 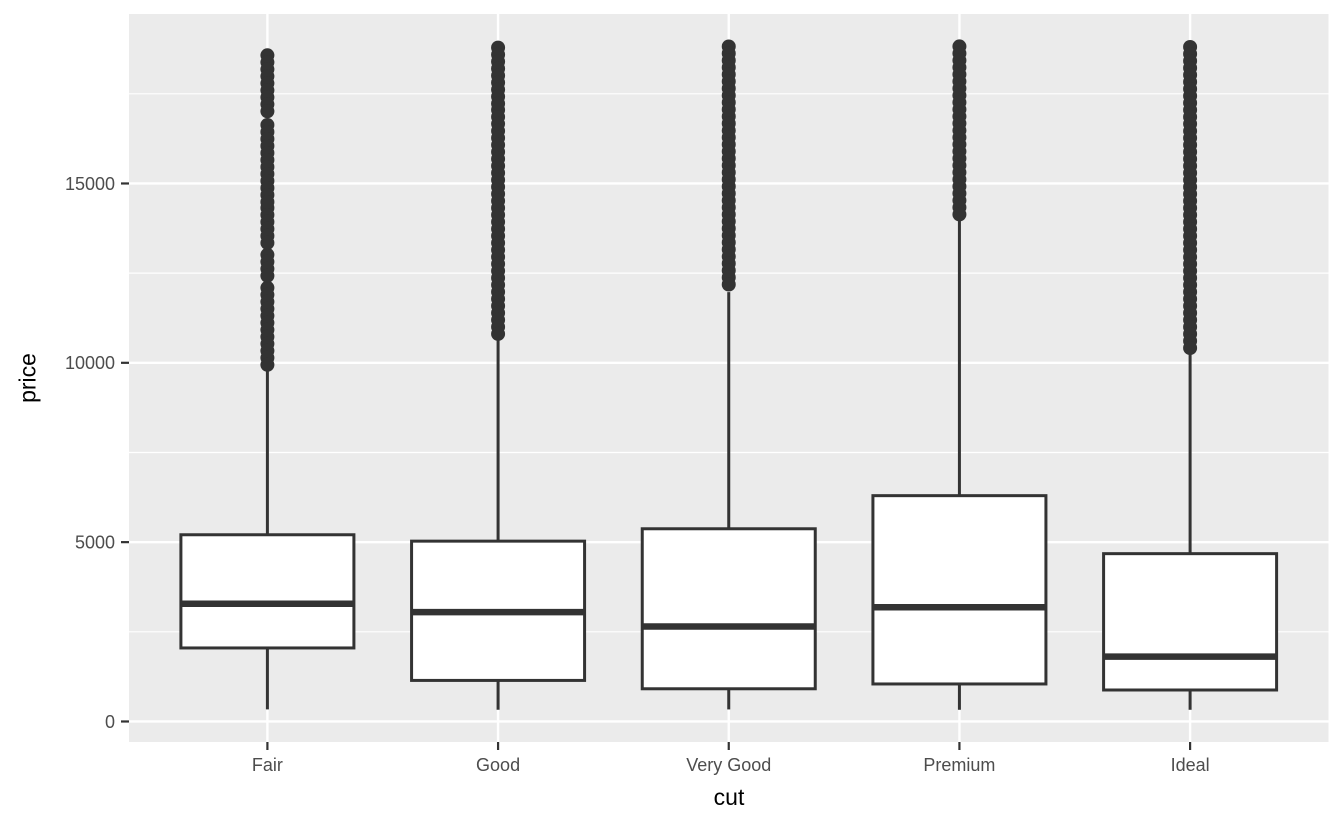 I want to click on x-tick-label: Fair, so click(x=267, y=765).